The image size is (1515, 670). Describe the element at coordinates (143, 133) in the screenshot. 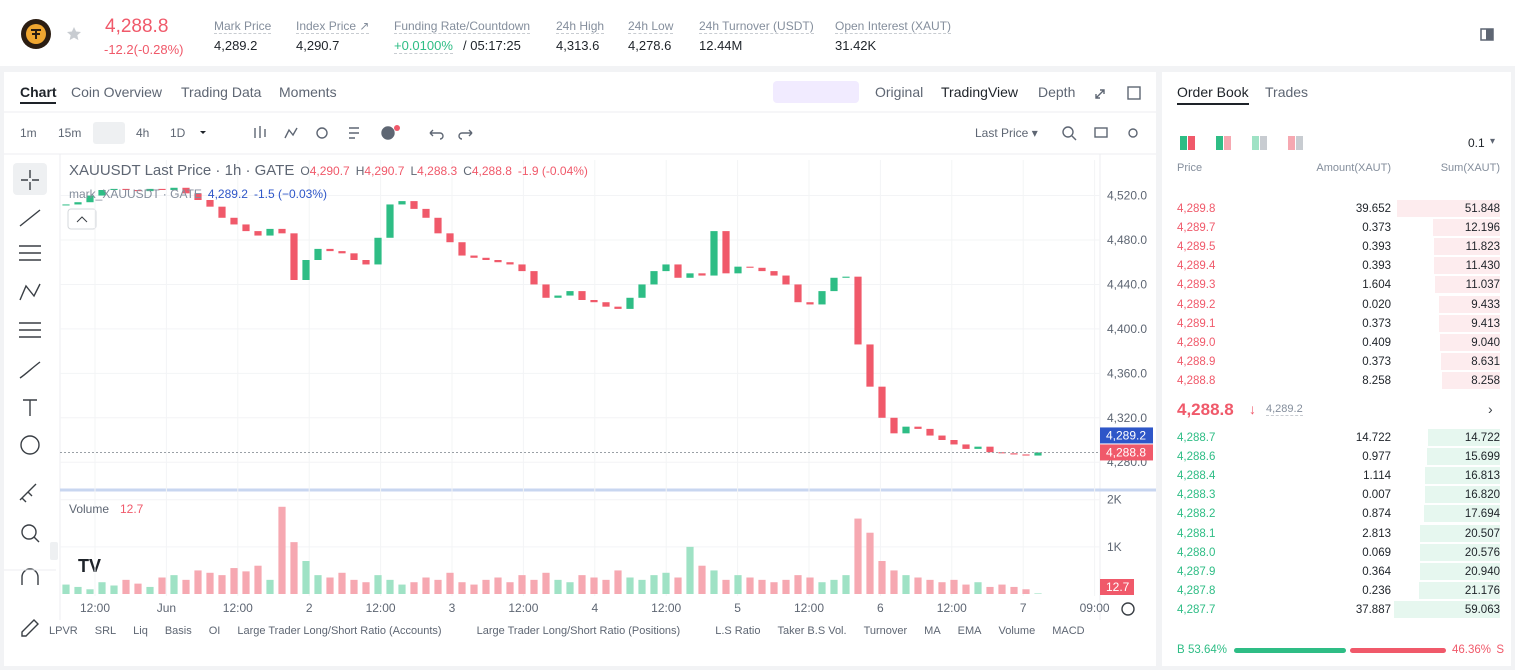

I see `interval: 4h` at that location.